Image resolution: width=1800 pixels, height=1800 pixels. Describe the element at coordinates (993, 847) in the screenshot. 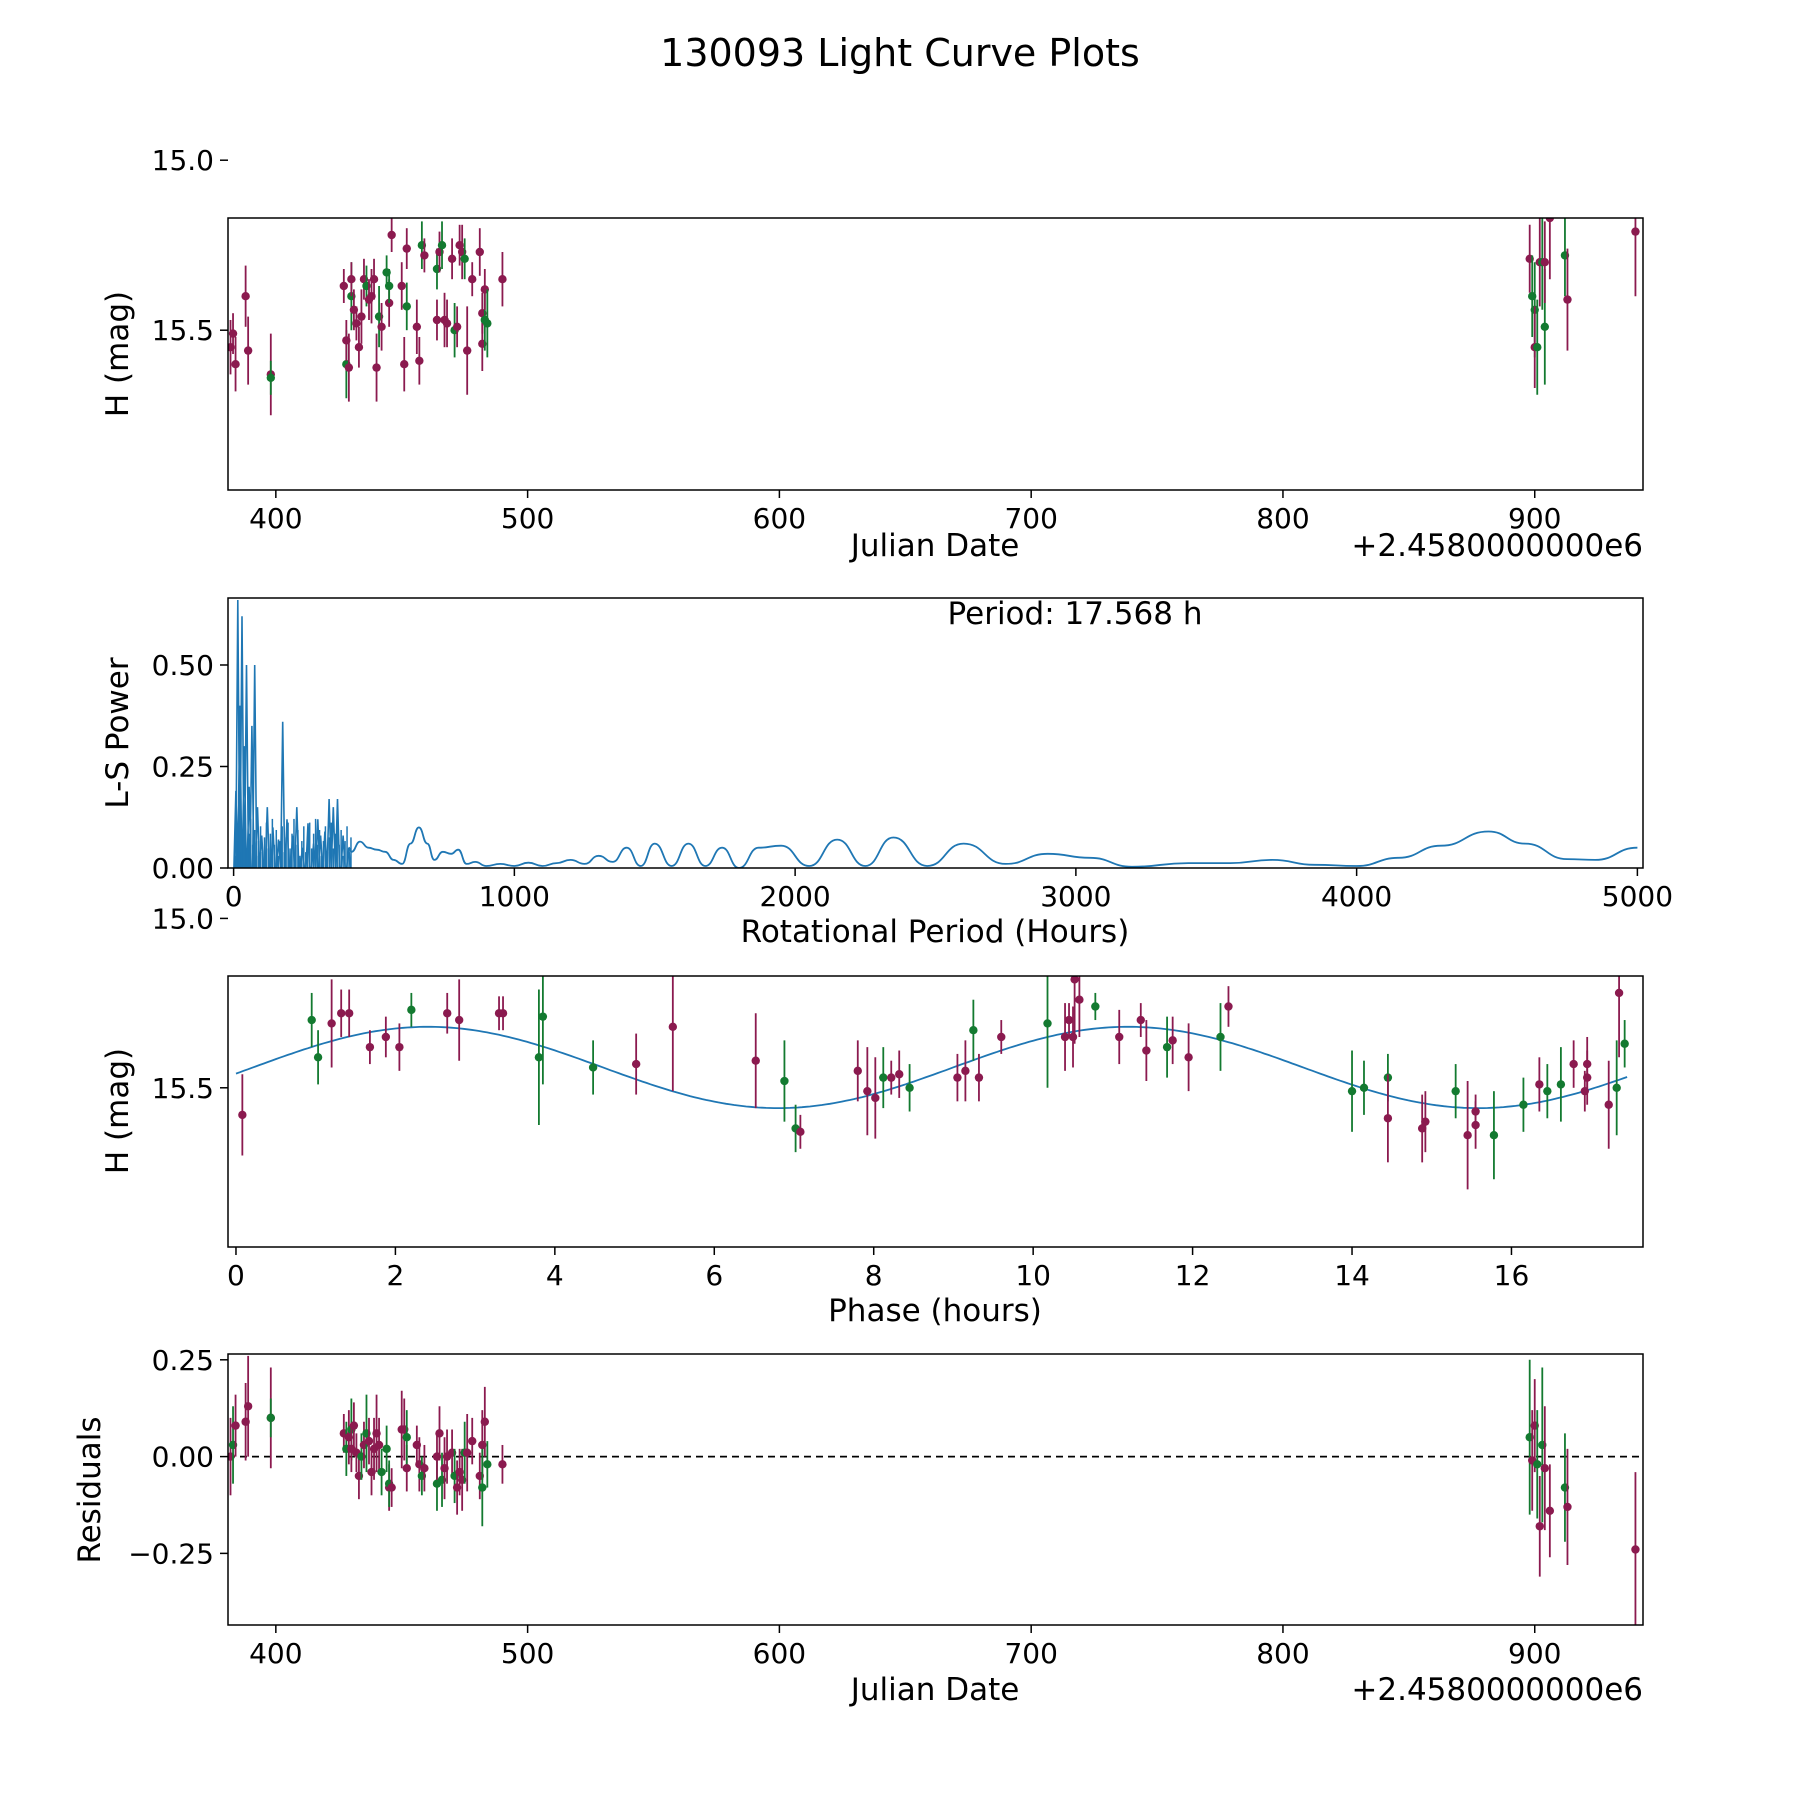

I see `periodogram-curve` at that location.